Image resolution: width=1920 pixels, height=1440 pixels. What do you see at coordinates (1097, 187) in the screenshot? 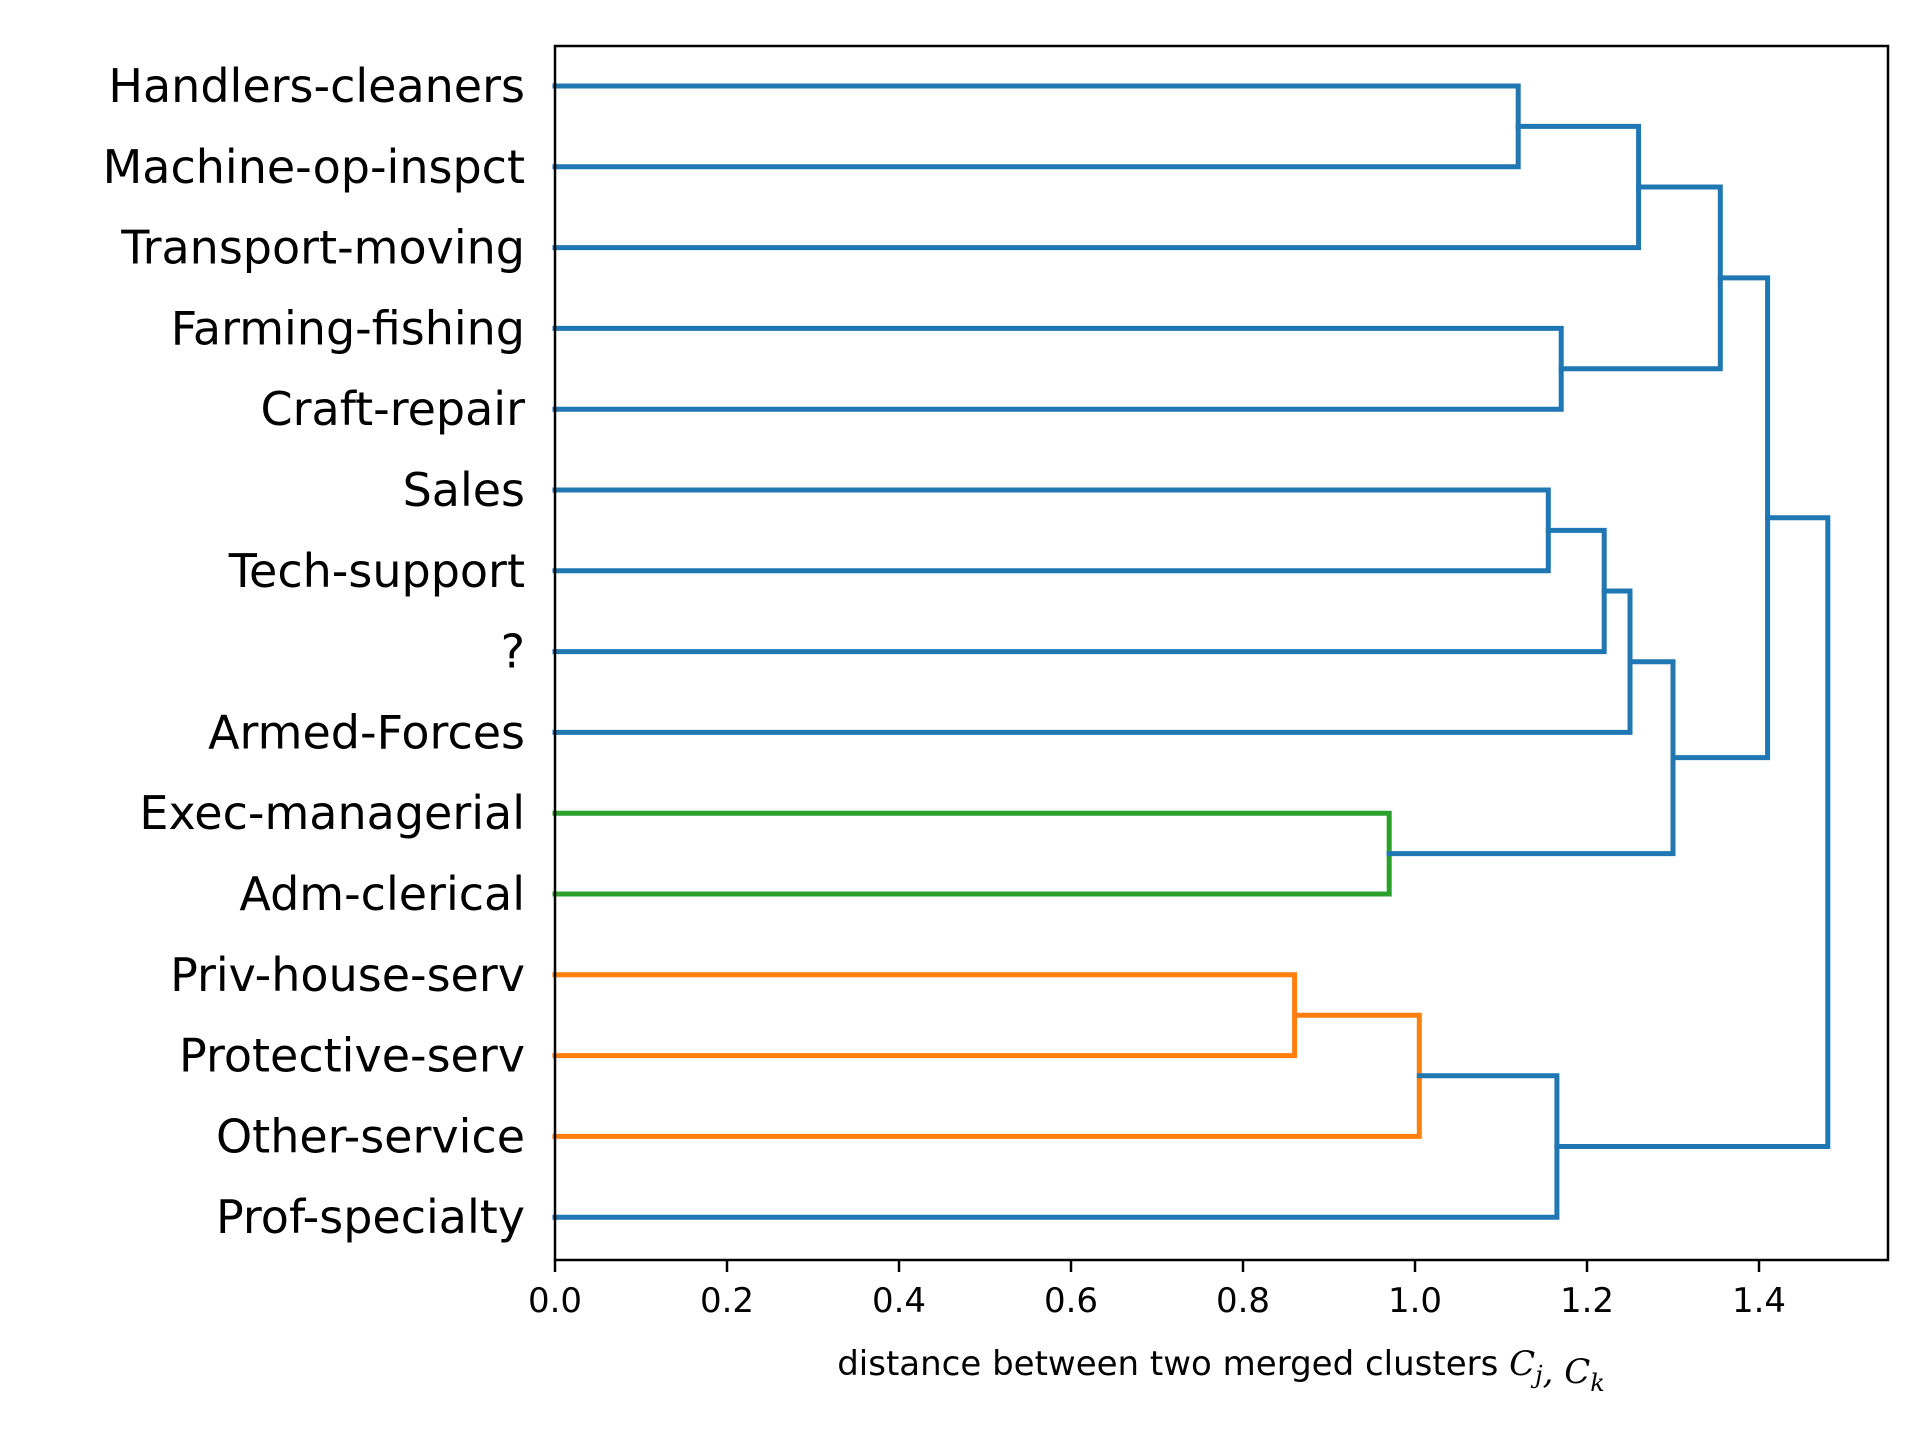
I see `dendrogram-link-m2` at bounding box center [1097, 187].